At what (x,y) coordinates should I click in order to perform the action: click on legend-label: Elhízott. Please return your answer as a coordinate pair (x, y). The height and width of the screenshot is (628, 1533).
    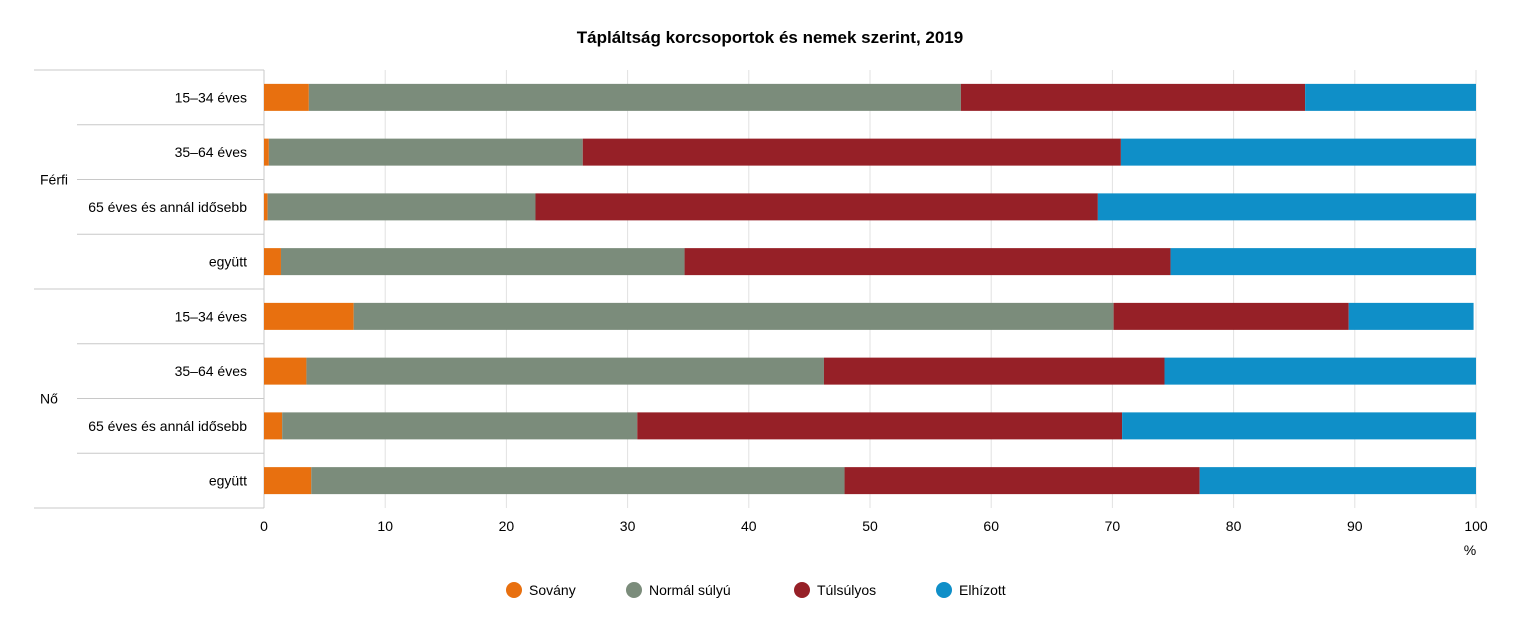
    Looking at the image, I should click on (982, 590).